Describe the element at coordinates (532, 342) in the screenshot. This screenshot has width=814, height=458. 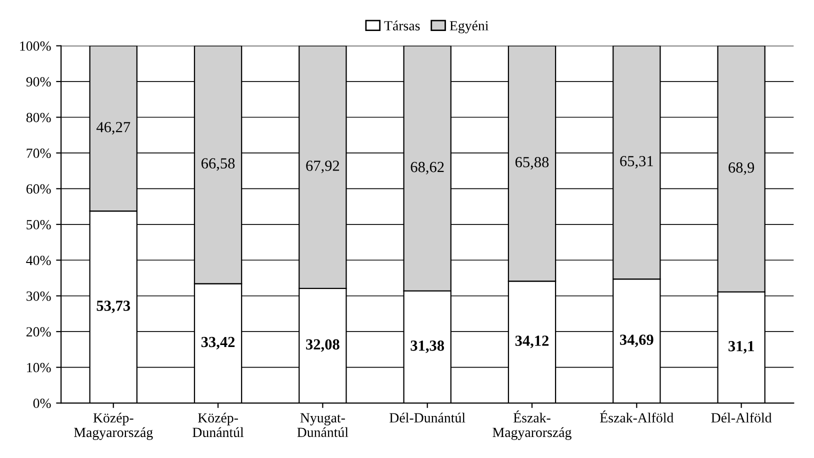
I see `data-label: 34,12` at that location.